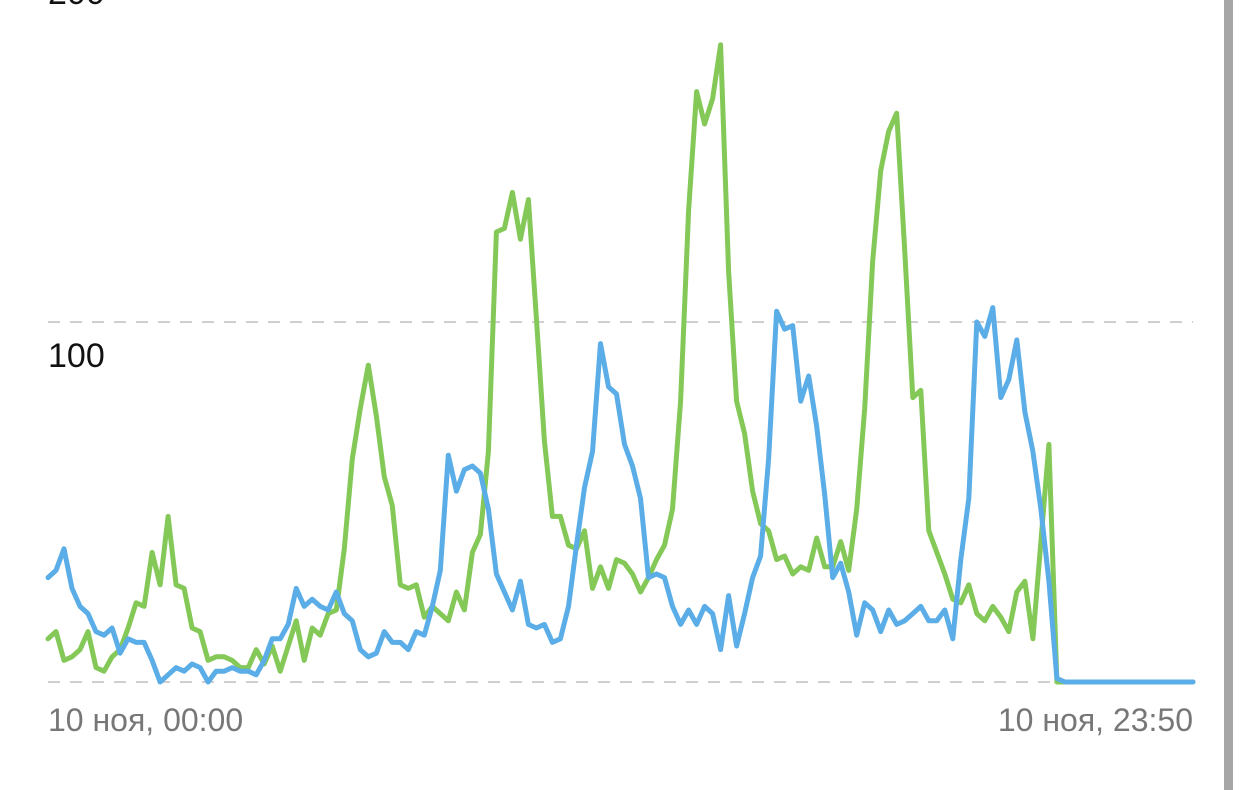 The height and width of the screenshot is (790, 1242). Describe the element at coordinates (145, 720) in the screenshot. I see `x-tick-label-start: 10 ноя, 00:00` at that location.